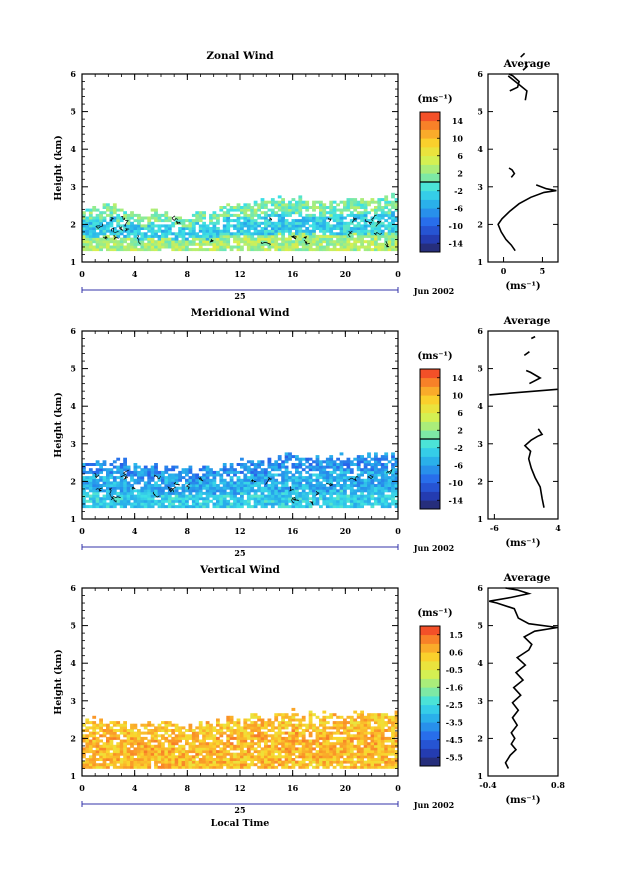 The height and width of the screenshot is (873, 618). I want to click on contour-line, so click(126, 223).